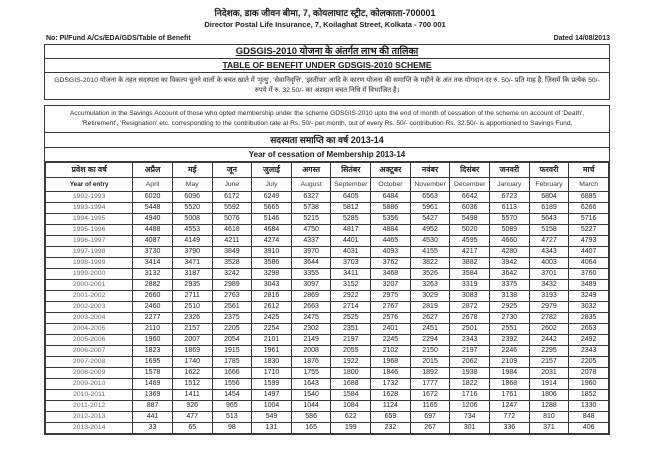 The width and height of the screenshot is (650, 459). Describe the element at coordinates (89, 395) in the screenshot. I see `year-of-entry-cell: 2010-2011` at that location.